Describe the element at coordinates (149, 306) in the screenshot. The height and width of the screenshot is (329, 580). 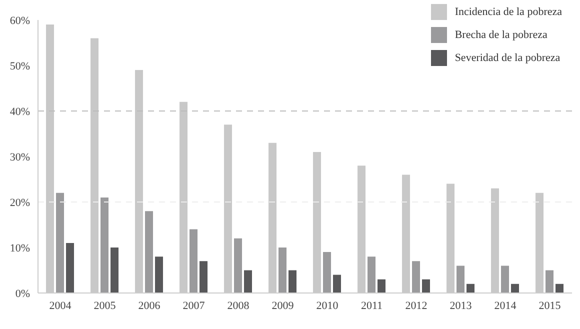
I see `x-tick-label: 2006` at that location.